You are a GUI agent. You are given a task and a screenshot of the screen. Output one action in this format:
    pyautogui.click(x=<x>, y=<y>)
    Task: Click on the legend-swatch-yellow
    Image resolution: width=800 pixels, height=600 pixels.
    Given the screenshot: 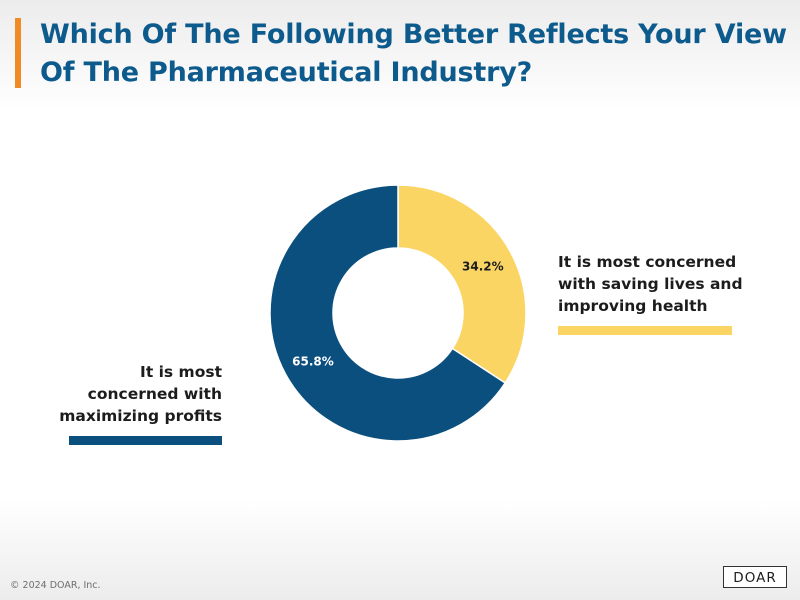 What is the action you would take?
    pyautogui.click(x=645, y=330)
    